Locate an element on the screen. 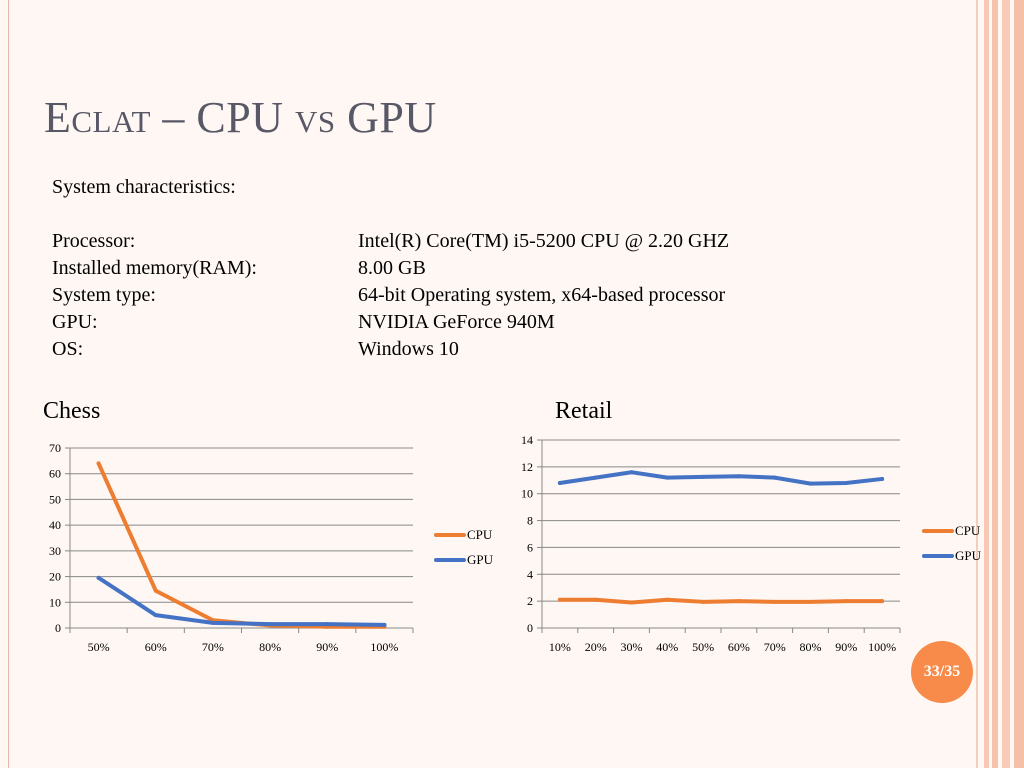 Image resolution: width=1024 pixels, height=768 pixels. retail-chart-title: Retail is located at coordinates (584, 411).